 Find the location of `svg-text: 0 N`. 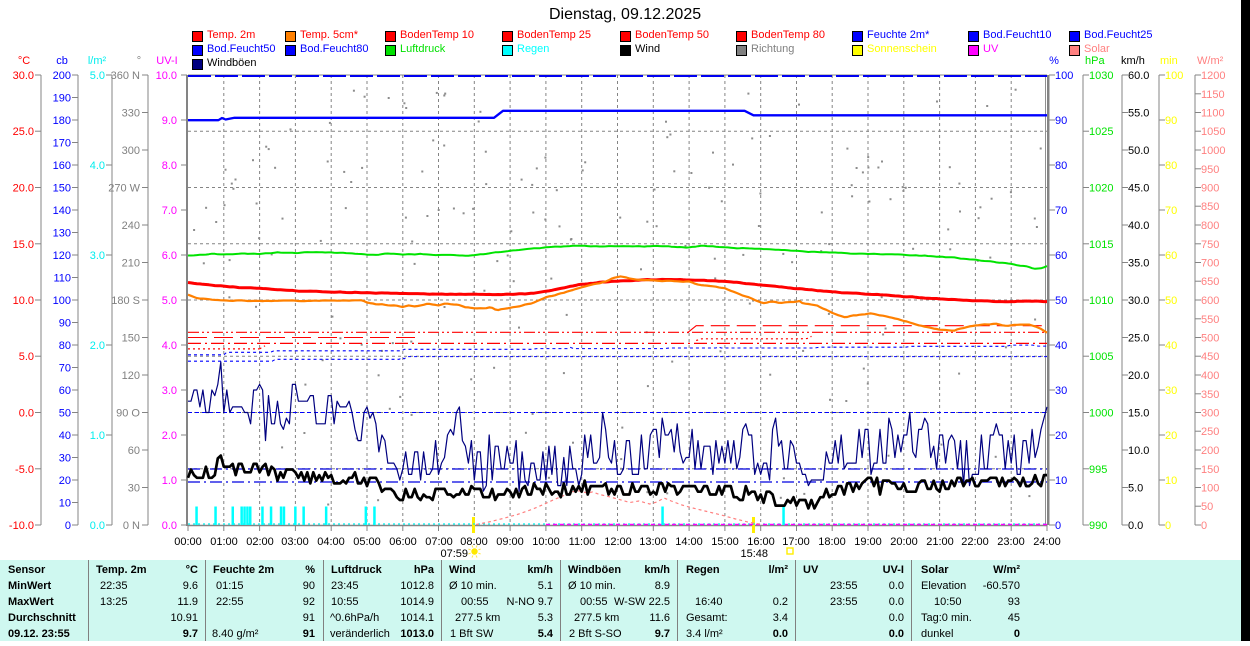

svg-text: 0 N is located at coordinates (131, 526).